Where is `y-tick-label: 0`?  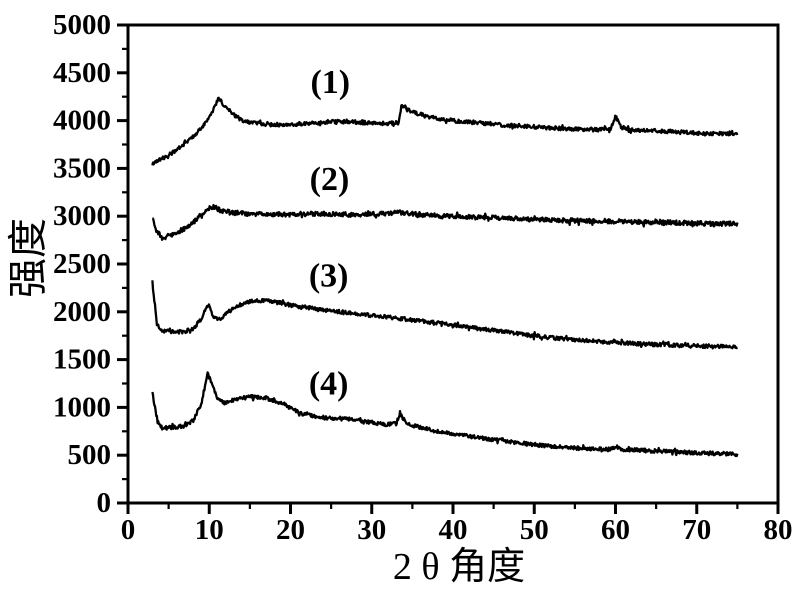
y-tick-label: 0 is located at coordinates (104, 503).